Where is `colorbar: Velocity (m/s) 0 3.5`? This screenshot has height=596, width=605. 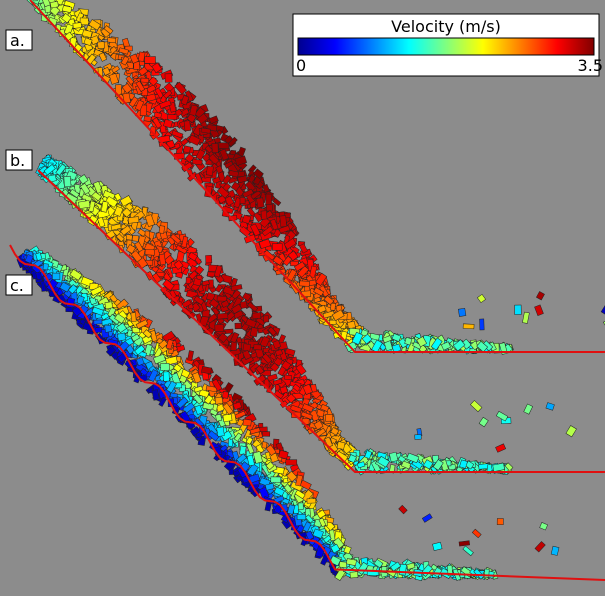
colorbar: Velocity (m/s) 0 3.5 is located at coordinates (448, 45).